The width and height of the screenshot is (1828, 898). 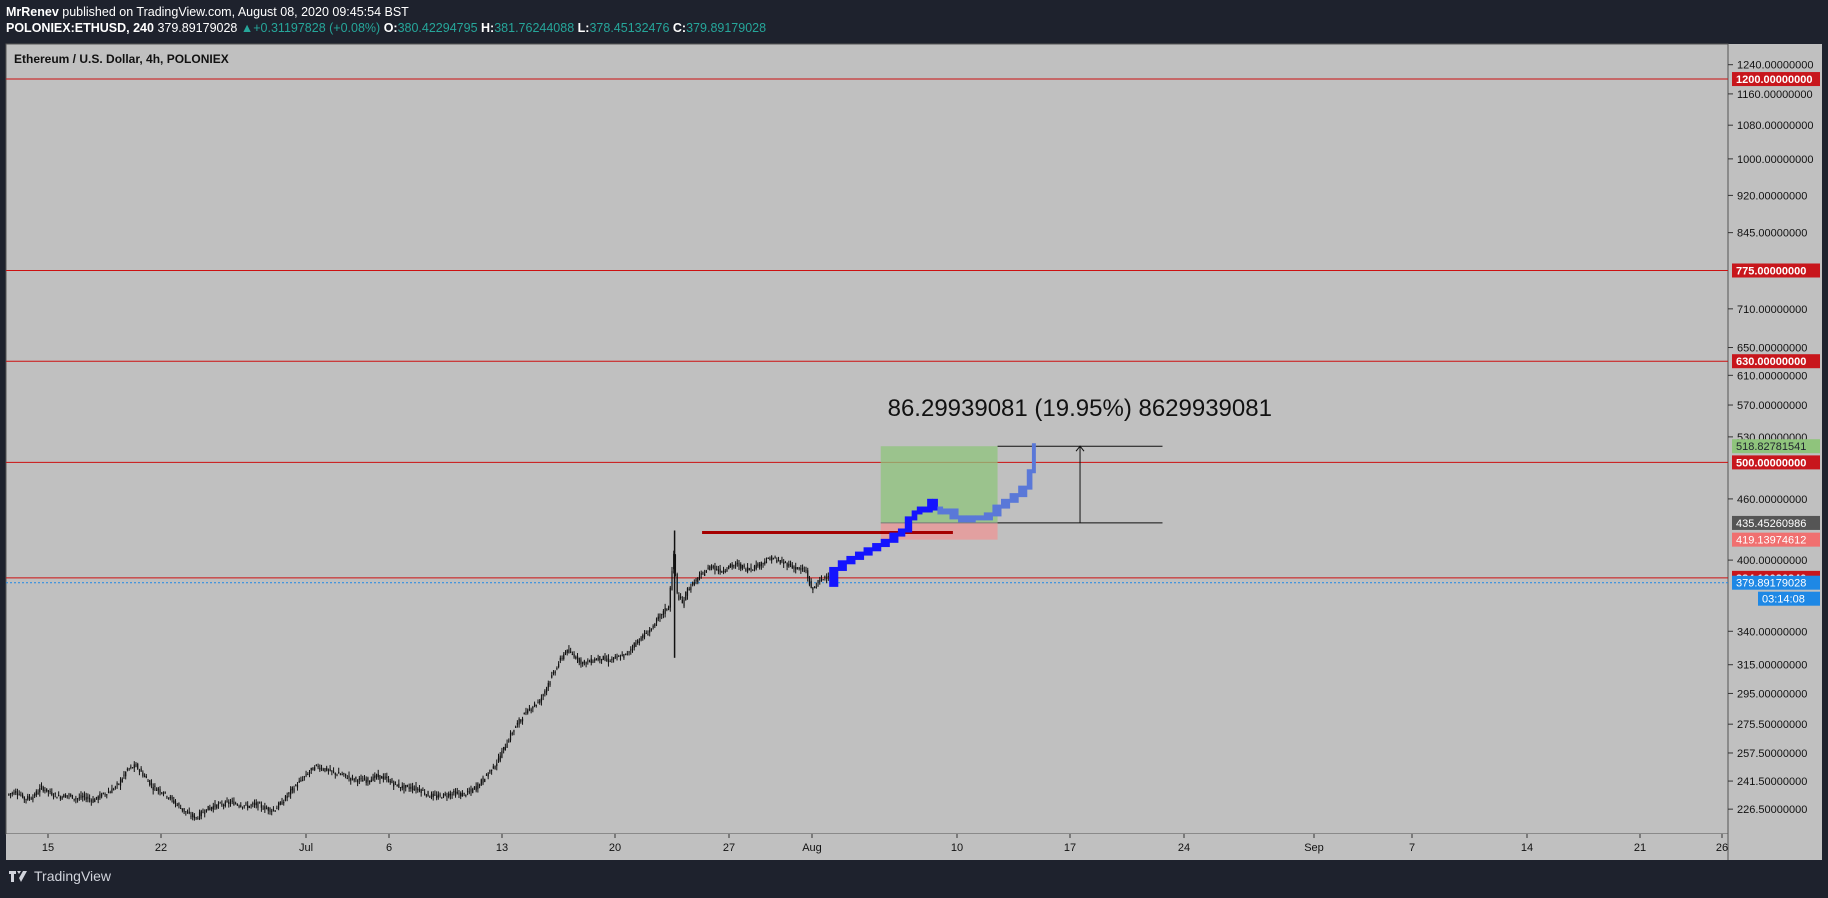 What do you see at coordinates (1080, 448) in the screenshot?
I see `measure-arrow-head-icon` at bounding box center [1080, 448].